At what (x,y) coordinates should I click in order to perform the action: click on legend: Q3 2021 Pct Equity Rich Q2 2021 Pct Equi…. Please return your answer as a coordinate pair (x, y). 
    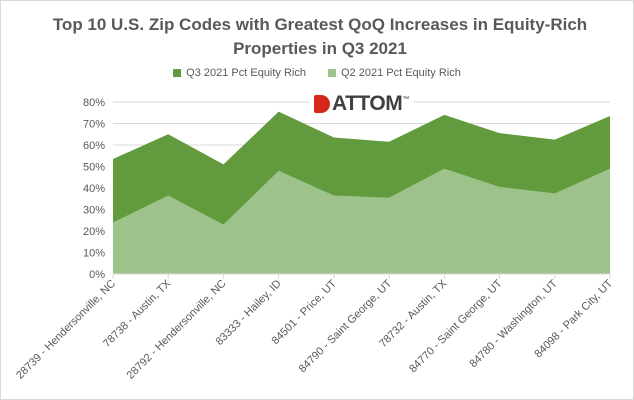
    Looking at the image, I should click on (317, 73).